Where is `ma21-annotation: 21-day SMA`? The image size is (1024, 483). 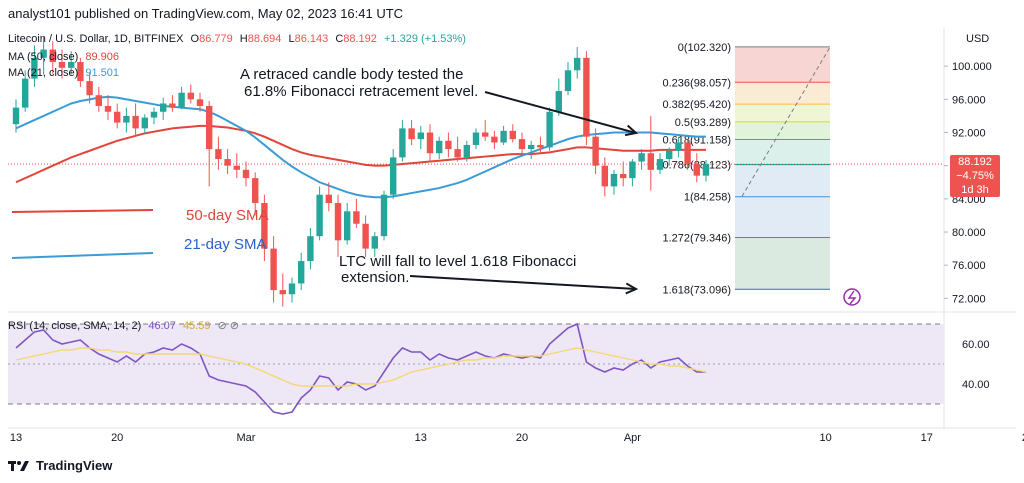
ma21-annotation: 21-day SMA is located at coordinates (225, 244).